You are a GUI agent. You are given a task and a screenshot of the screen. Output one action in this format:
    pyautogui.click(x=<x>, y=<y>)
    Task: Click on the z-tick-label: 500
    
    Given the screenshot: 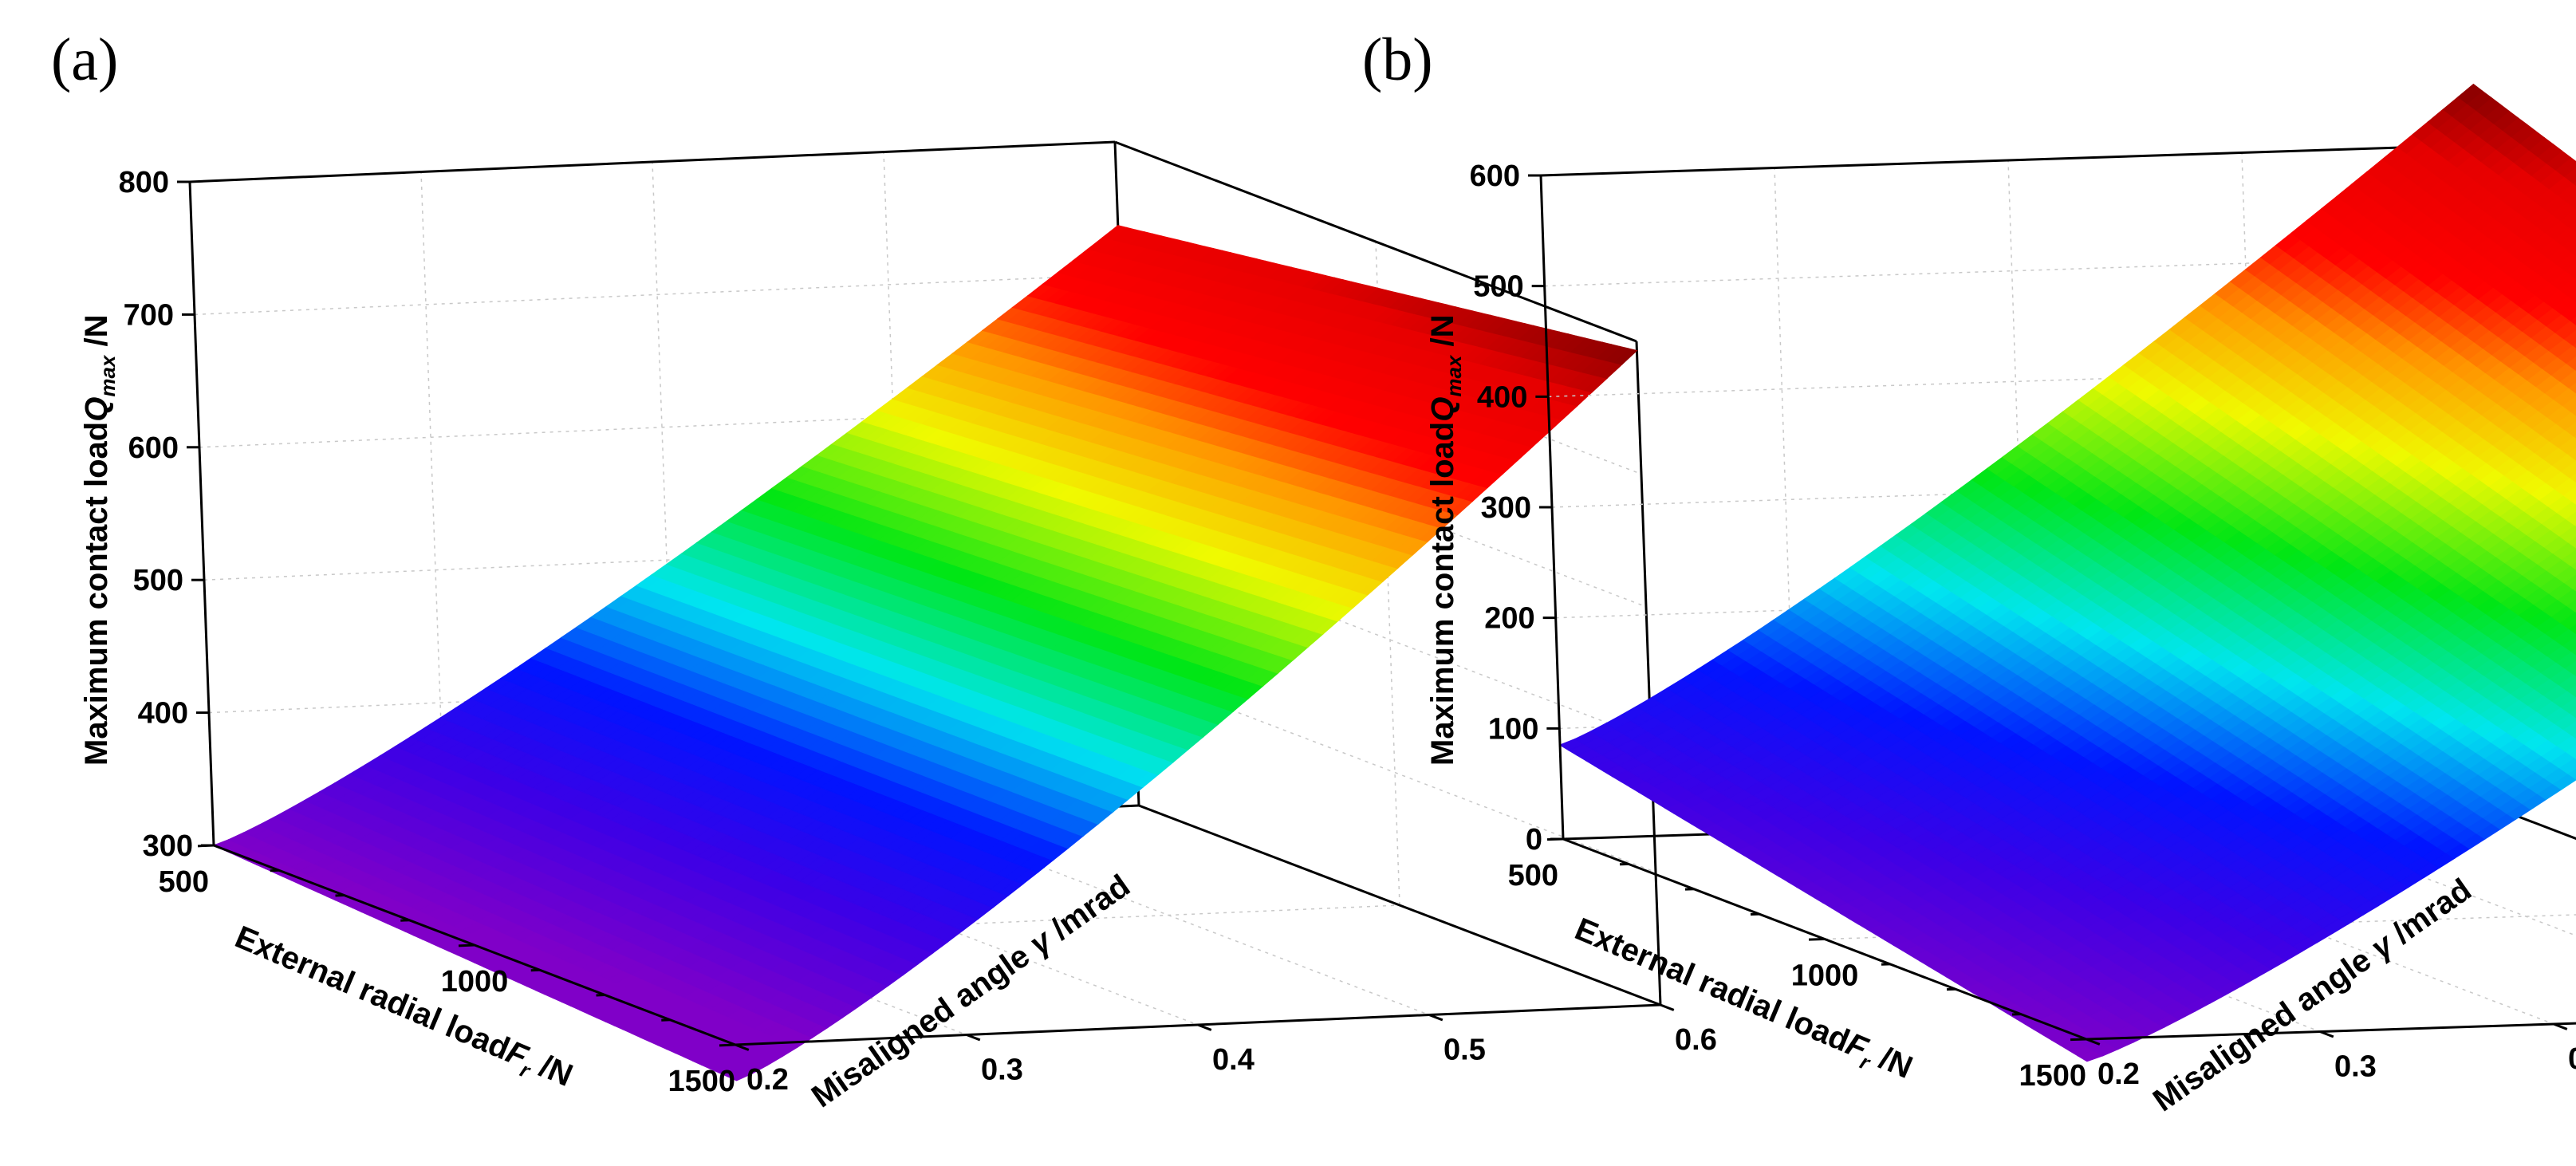 What is the action you would take?
    pyautogui.click(x=158, y=580)
    